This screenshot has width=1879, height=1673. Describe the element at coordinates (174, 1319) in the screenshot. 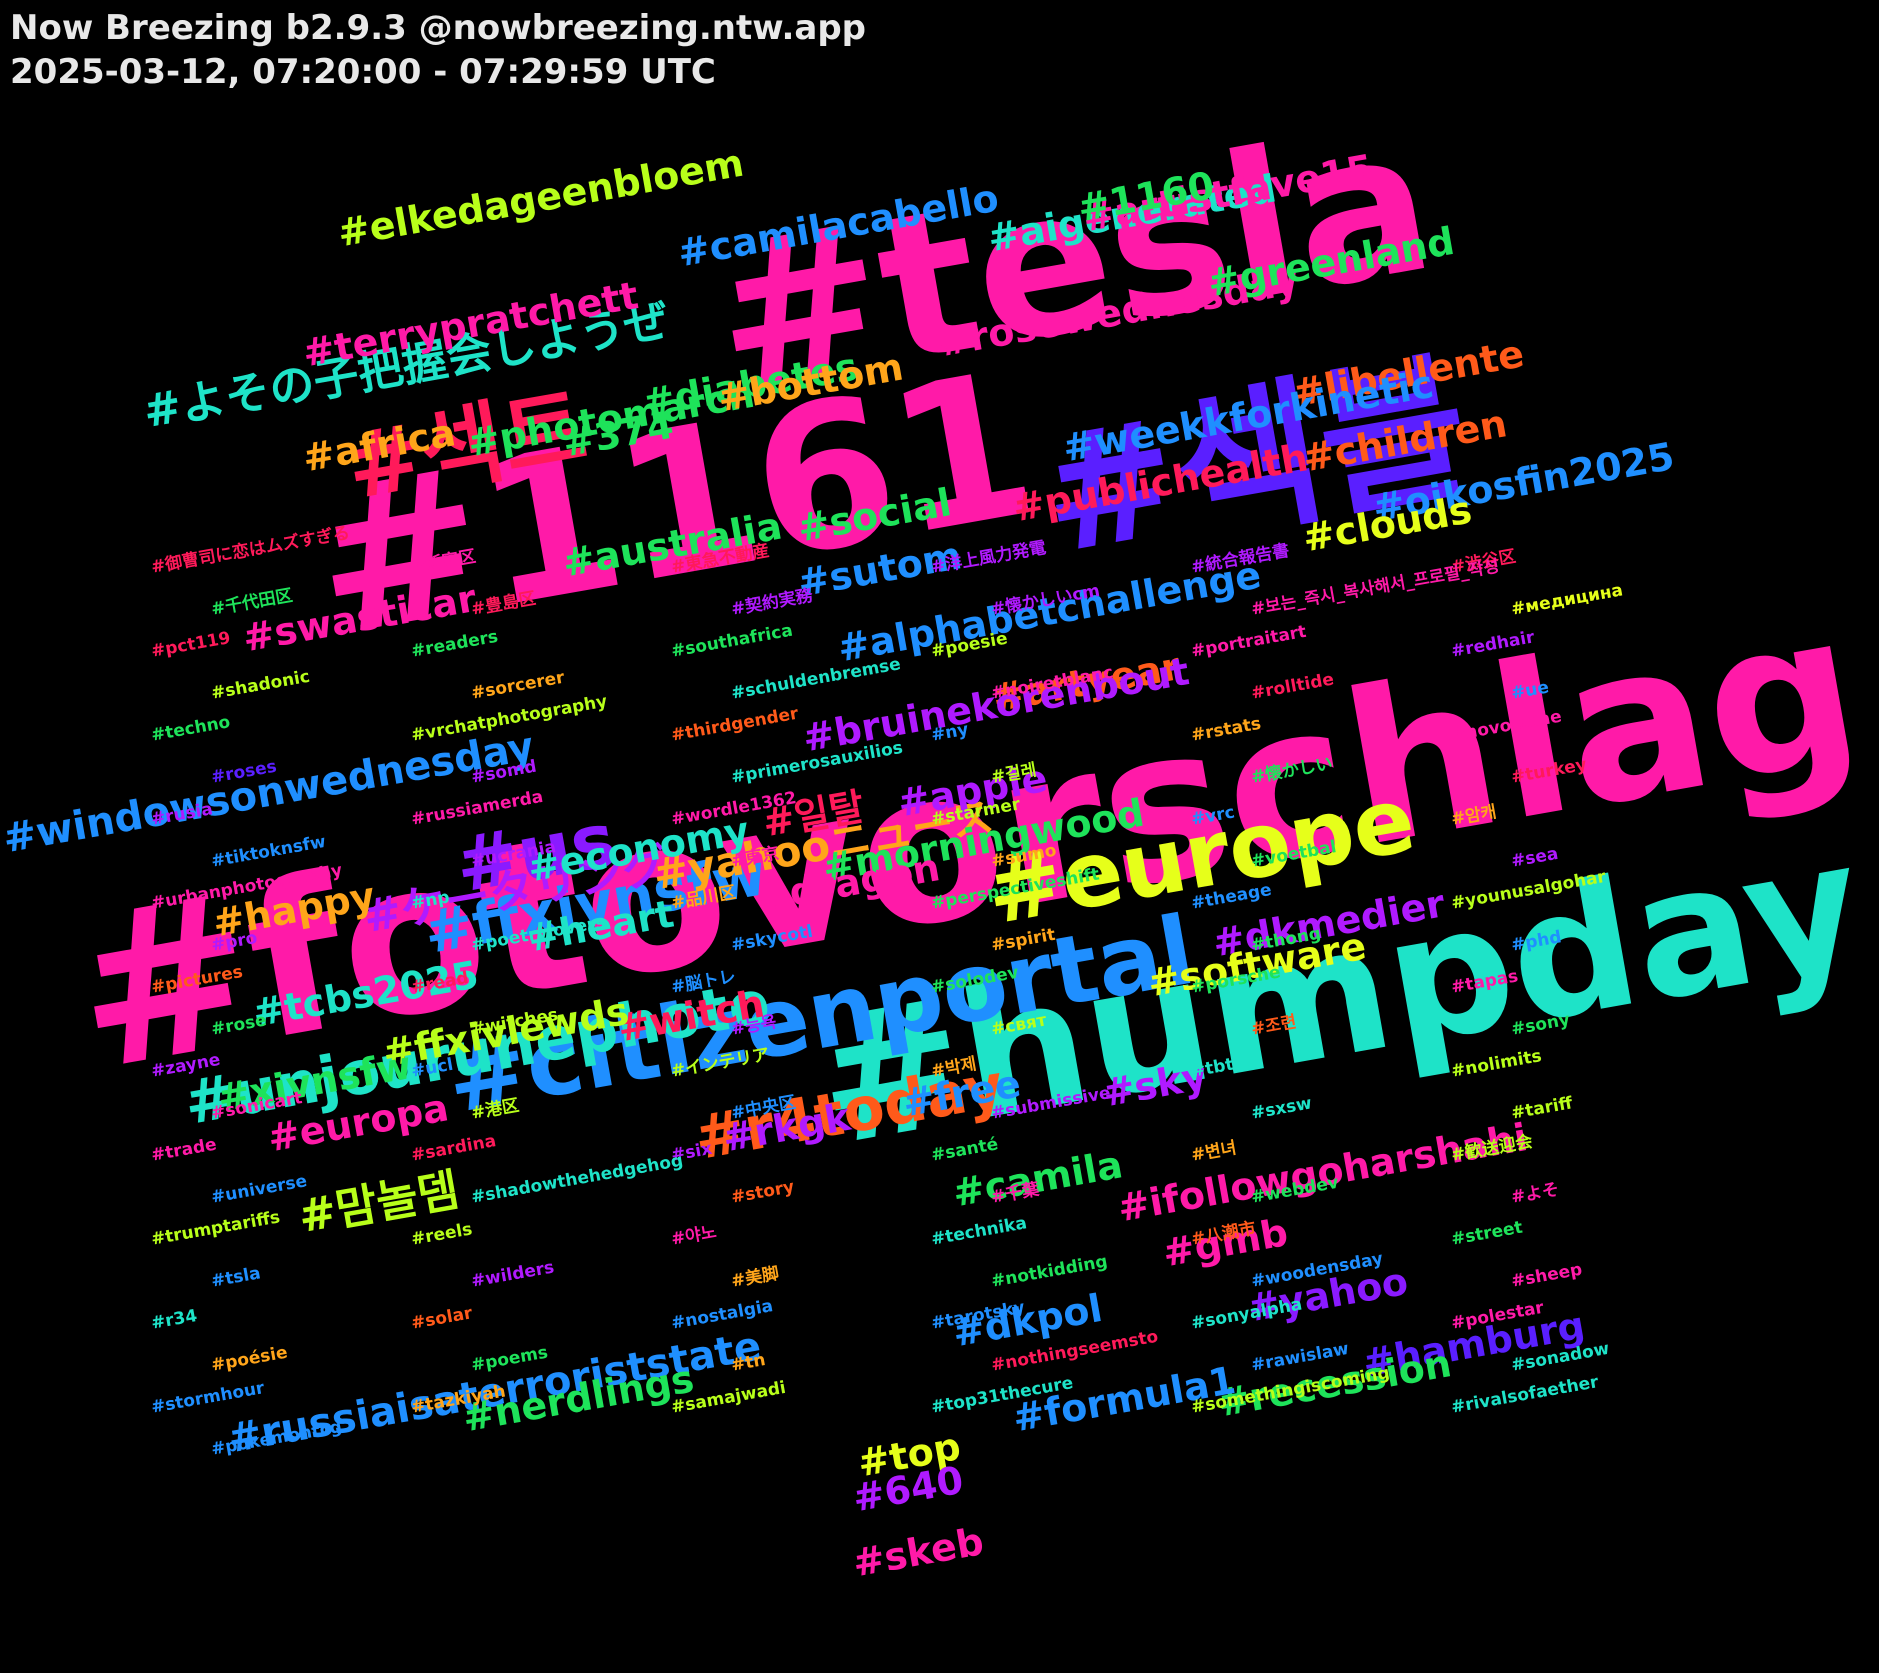

I see `hashtag: #r34` at that location.